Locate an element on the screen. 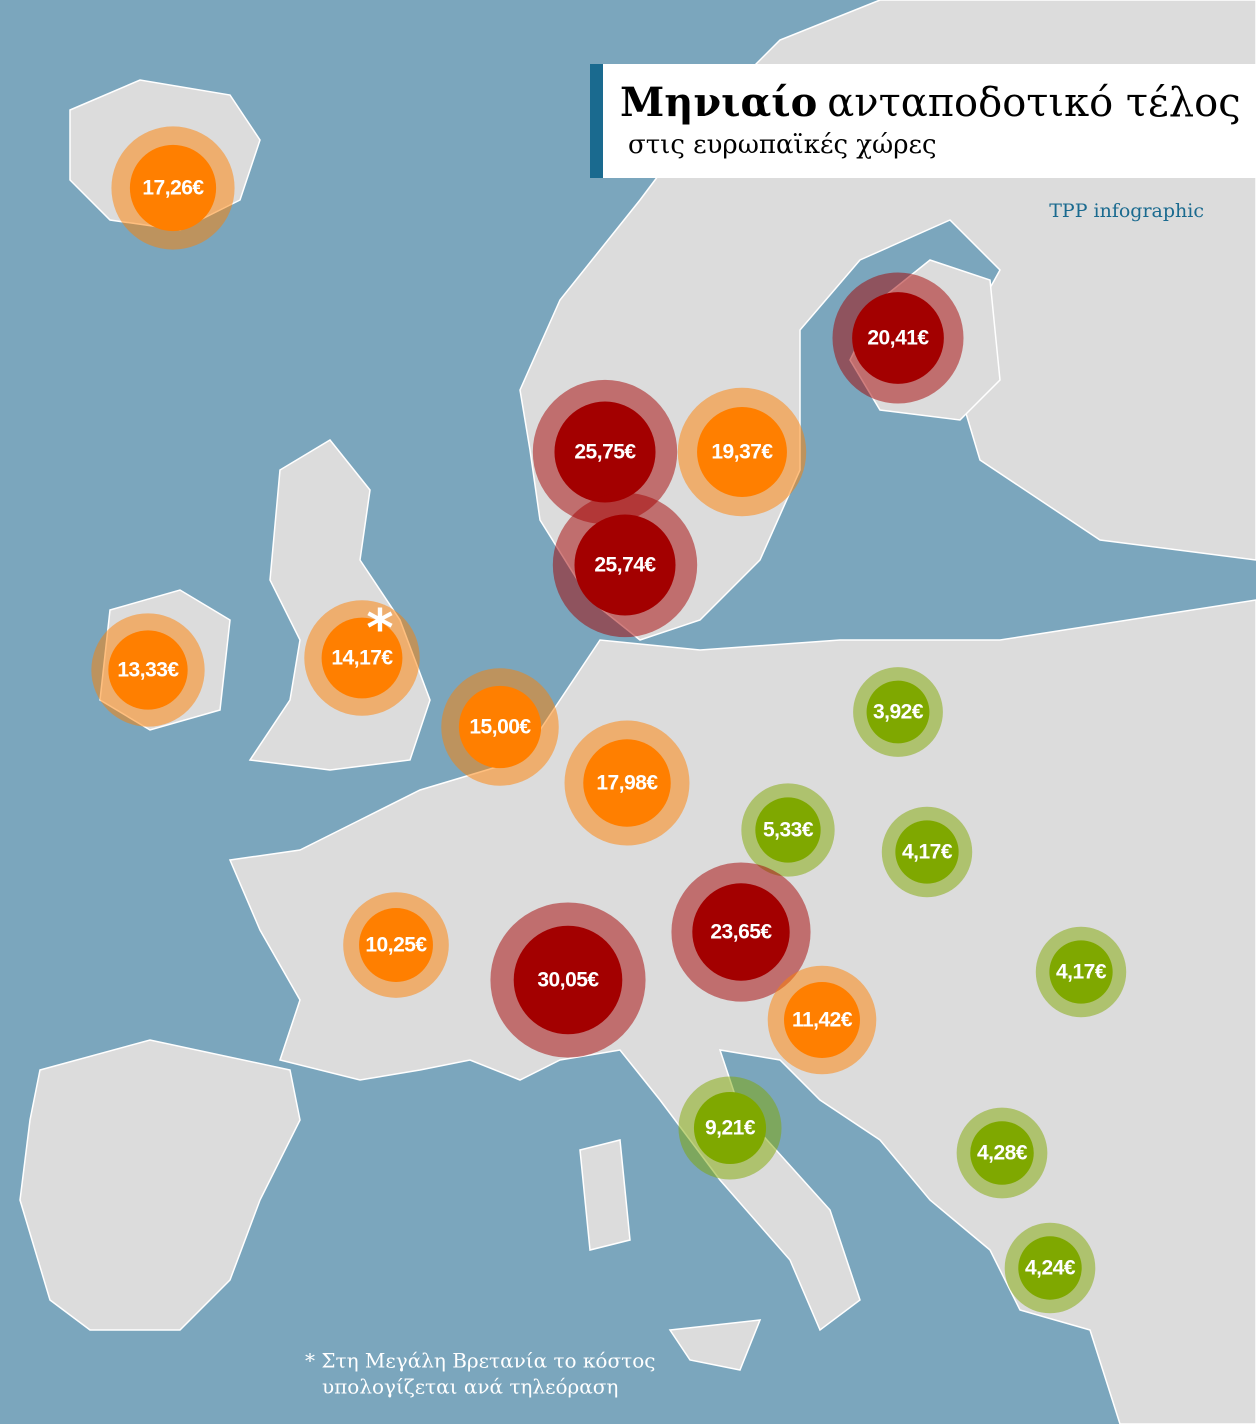  bubble-label: 4,24€ is located at coordinates (1050, 1268).